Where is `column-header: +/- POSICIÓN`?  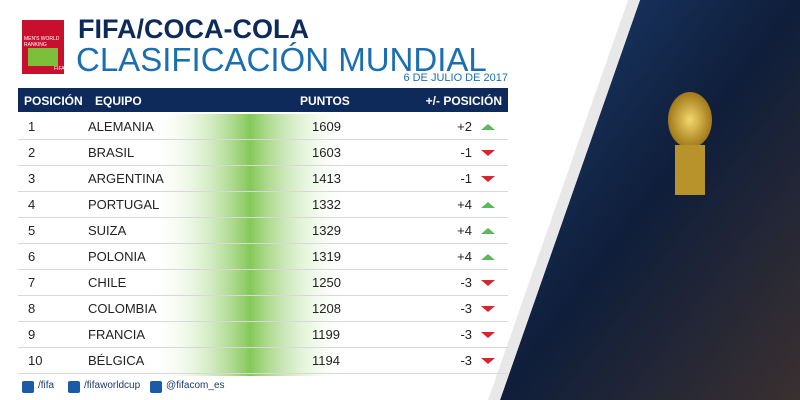
column-header: +/- POSICIÓN is located at coordinates (463, 101).